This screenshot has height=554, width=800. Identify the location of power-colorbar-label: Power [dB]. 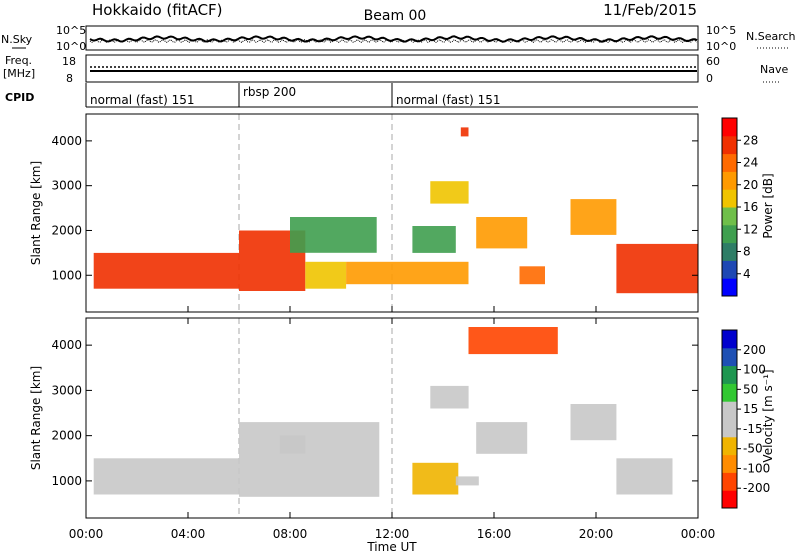
(768, 205).